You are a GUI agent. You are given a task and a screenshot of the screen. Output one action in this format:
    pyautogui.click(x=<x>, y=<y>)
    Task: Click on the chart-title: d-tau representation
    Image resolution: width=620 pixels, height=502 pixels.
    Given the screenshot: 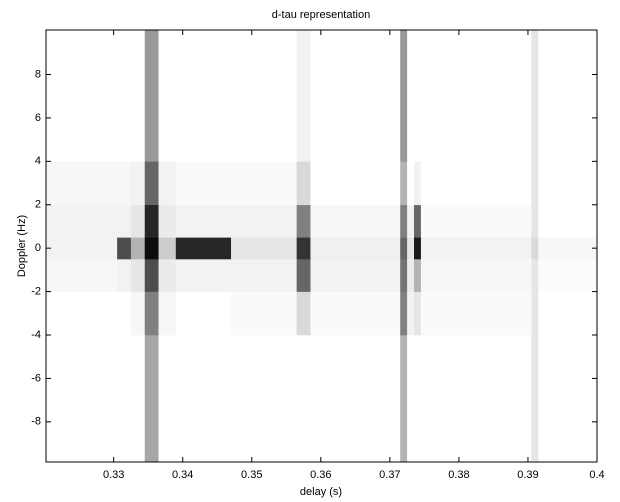 What is the action you would take?
    pyautogui.click(x=321, y=15)
    